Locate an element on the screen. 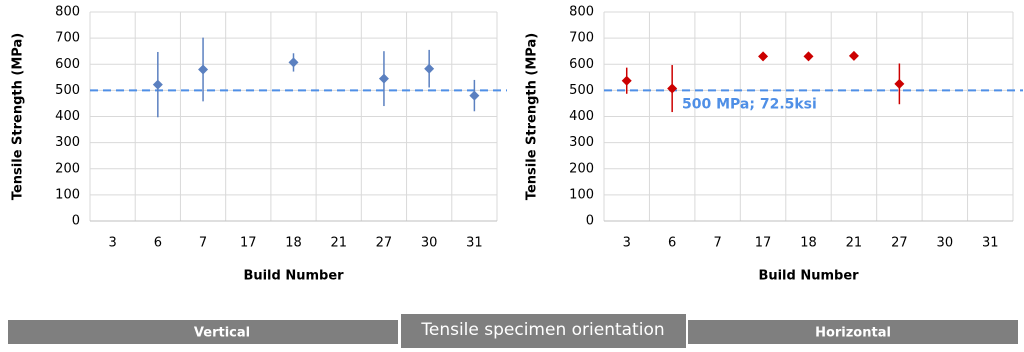 The height and width of the screenshot is (352, 1024). footer-label: Horizontal is located at coordinates (853, 333).